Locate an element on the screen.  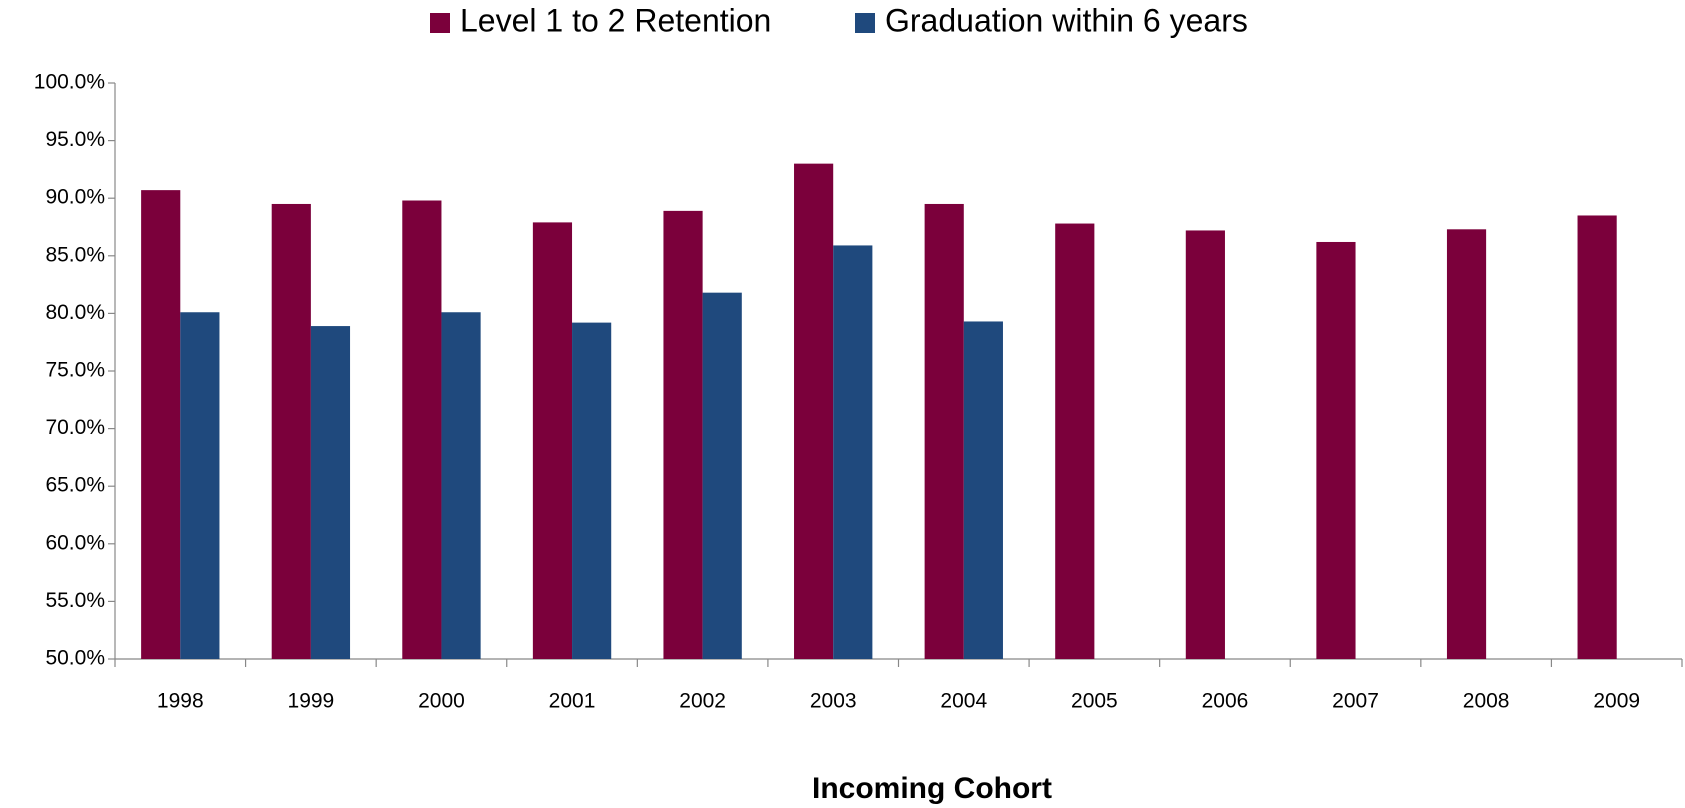
x-tick-label: 1998 is located at coordinates (180, 701).